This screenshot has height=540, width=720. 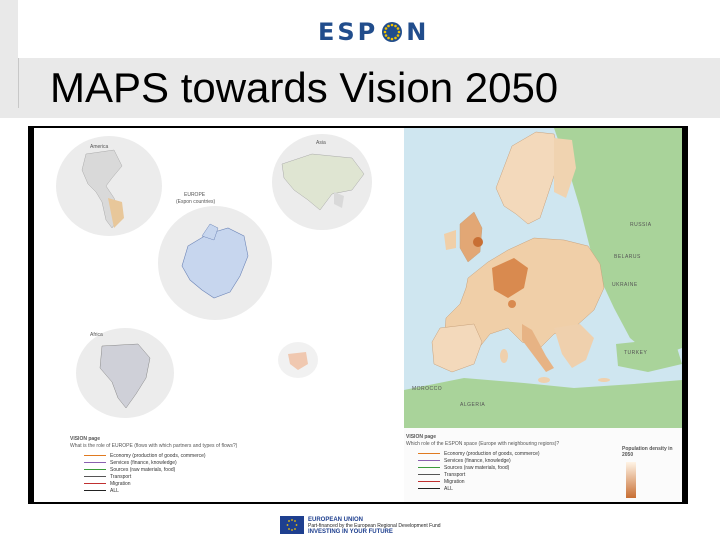 What do you see at coordinates (18, 83) in the screenshot?
I see `divider` at bounding box center [18, 83].